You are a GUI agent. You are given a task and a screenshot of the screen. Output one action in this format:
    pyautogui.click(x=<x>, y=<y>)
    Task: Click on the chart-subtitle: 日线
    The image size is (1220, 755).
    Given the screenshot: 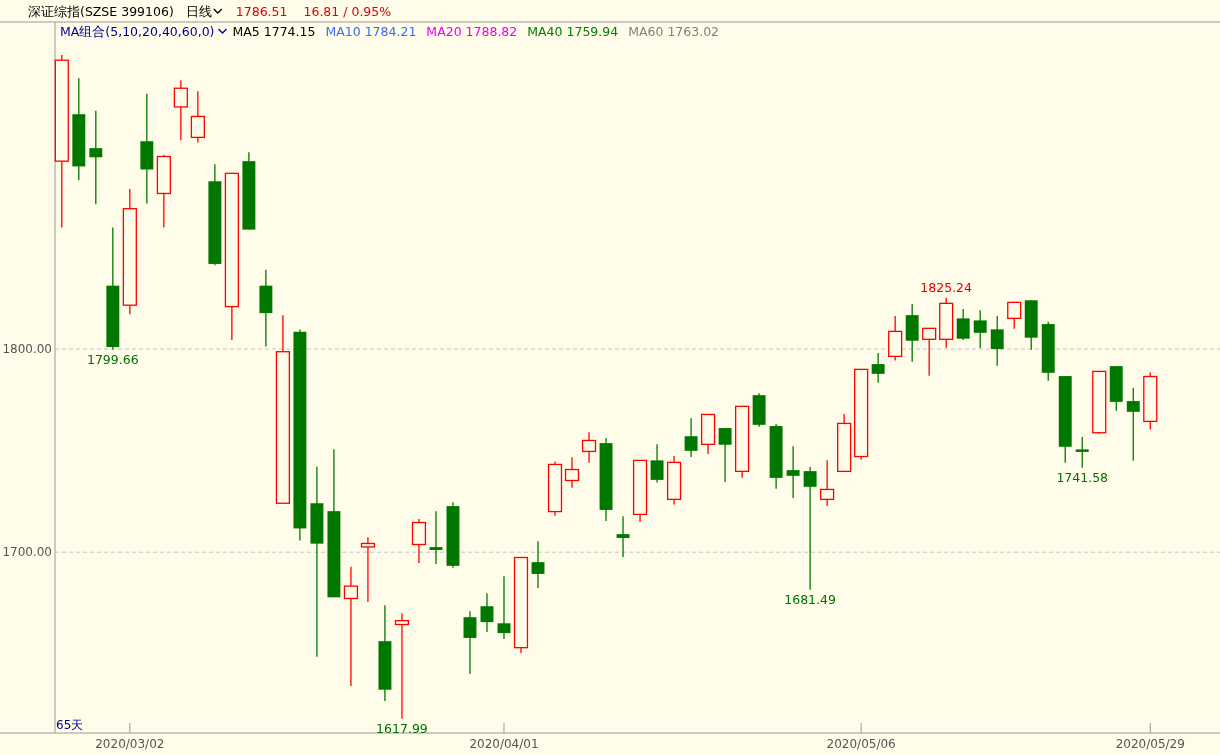 What is the action you would take?
    pyautogui.click(x=198, y=11)
    